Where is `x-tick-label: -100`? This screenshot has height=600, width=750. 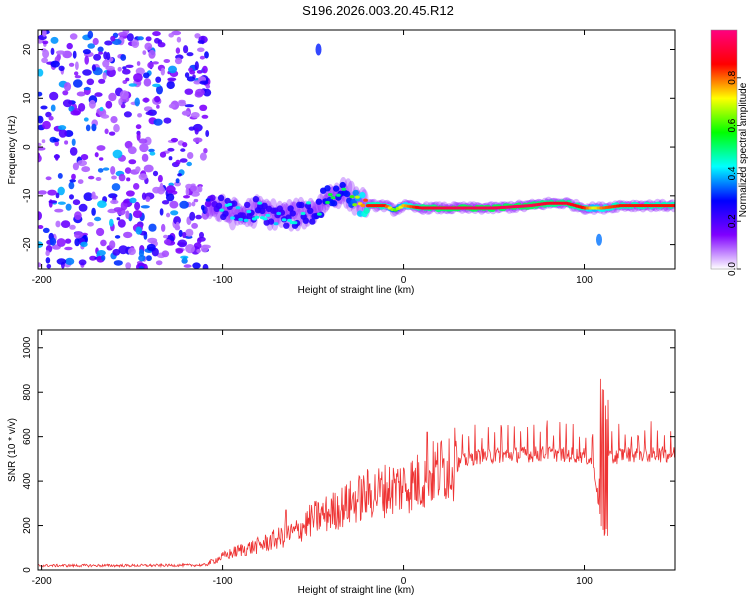 x-tick-label: -100 is located at coordinates (223, 581).